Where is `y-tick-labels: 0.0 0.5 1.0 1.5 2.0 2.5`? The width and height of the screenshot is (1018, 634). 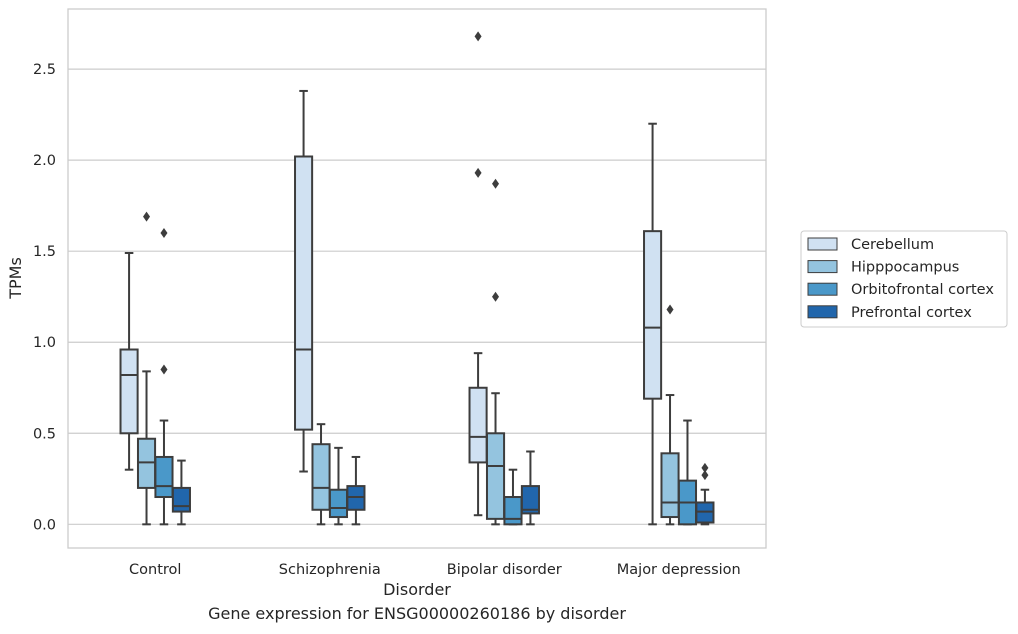 y-tick-labels: 0.0 0.5 1.0 1.5 2.0 2.5 is located at coordinates (44, 297).